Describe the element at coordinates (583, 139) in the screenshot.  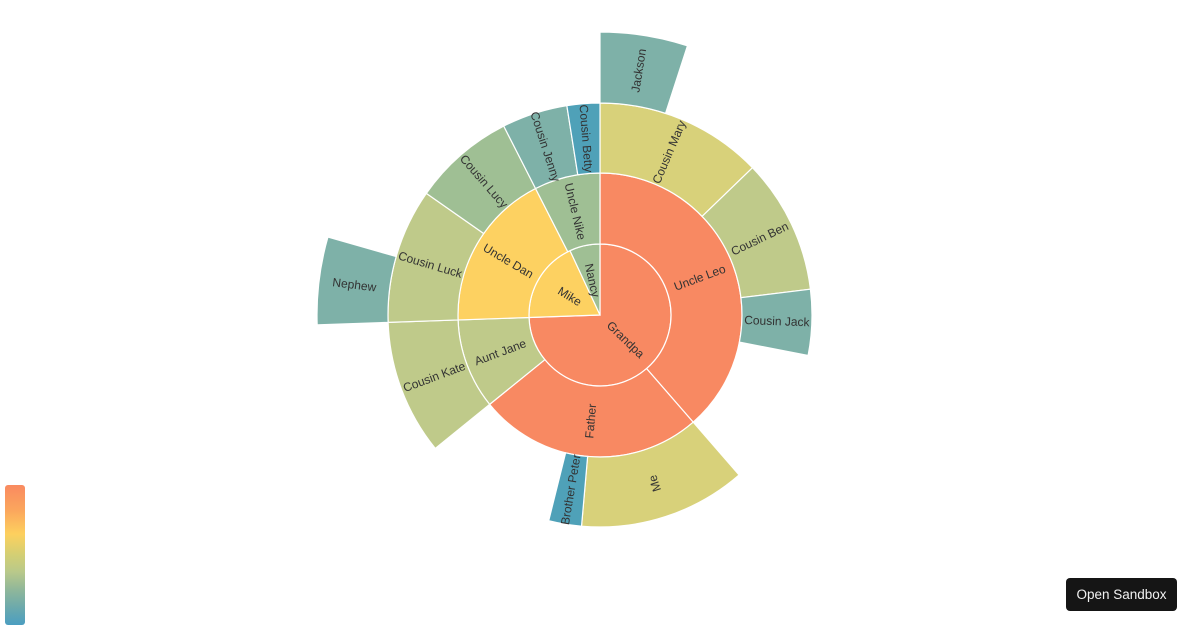
I see `sunburst-segment-cousin-betty` at that location.